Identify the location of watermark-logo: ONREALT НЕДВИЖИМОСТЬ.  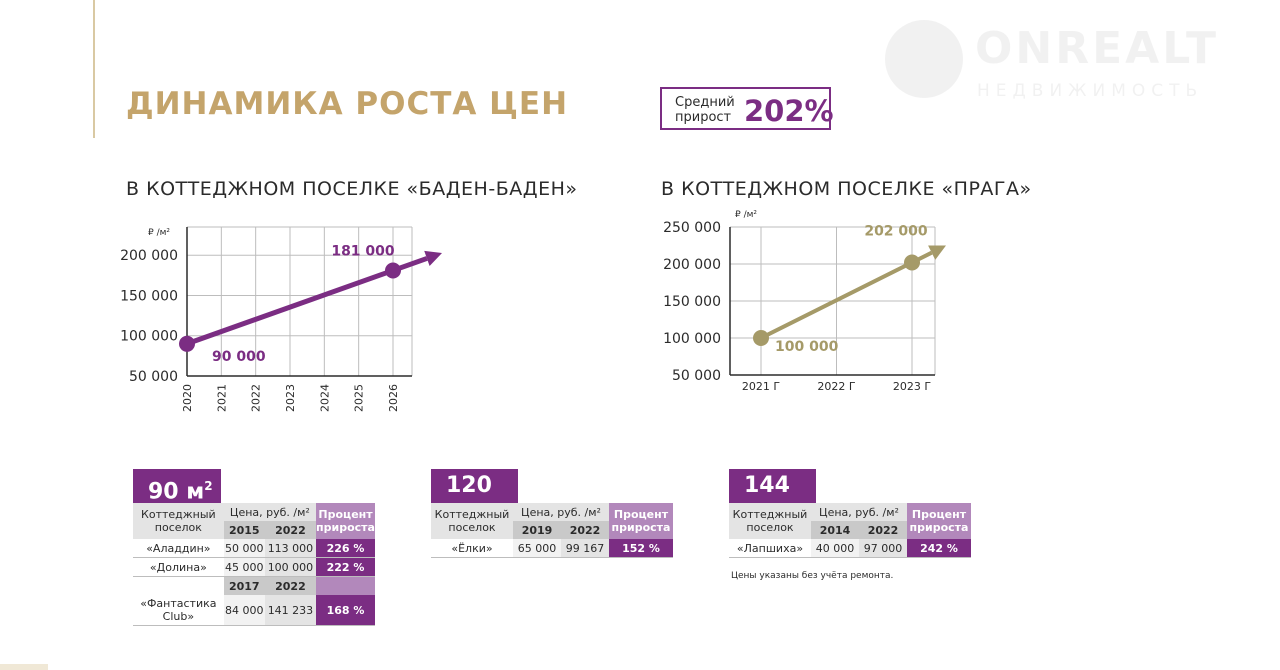
(1065, 65).